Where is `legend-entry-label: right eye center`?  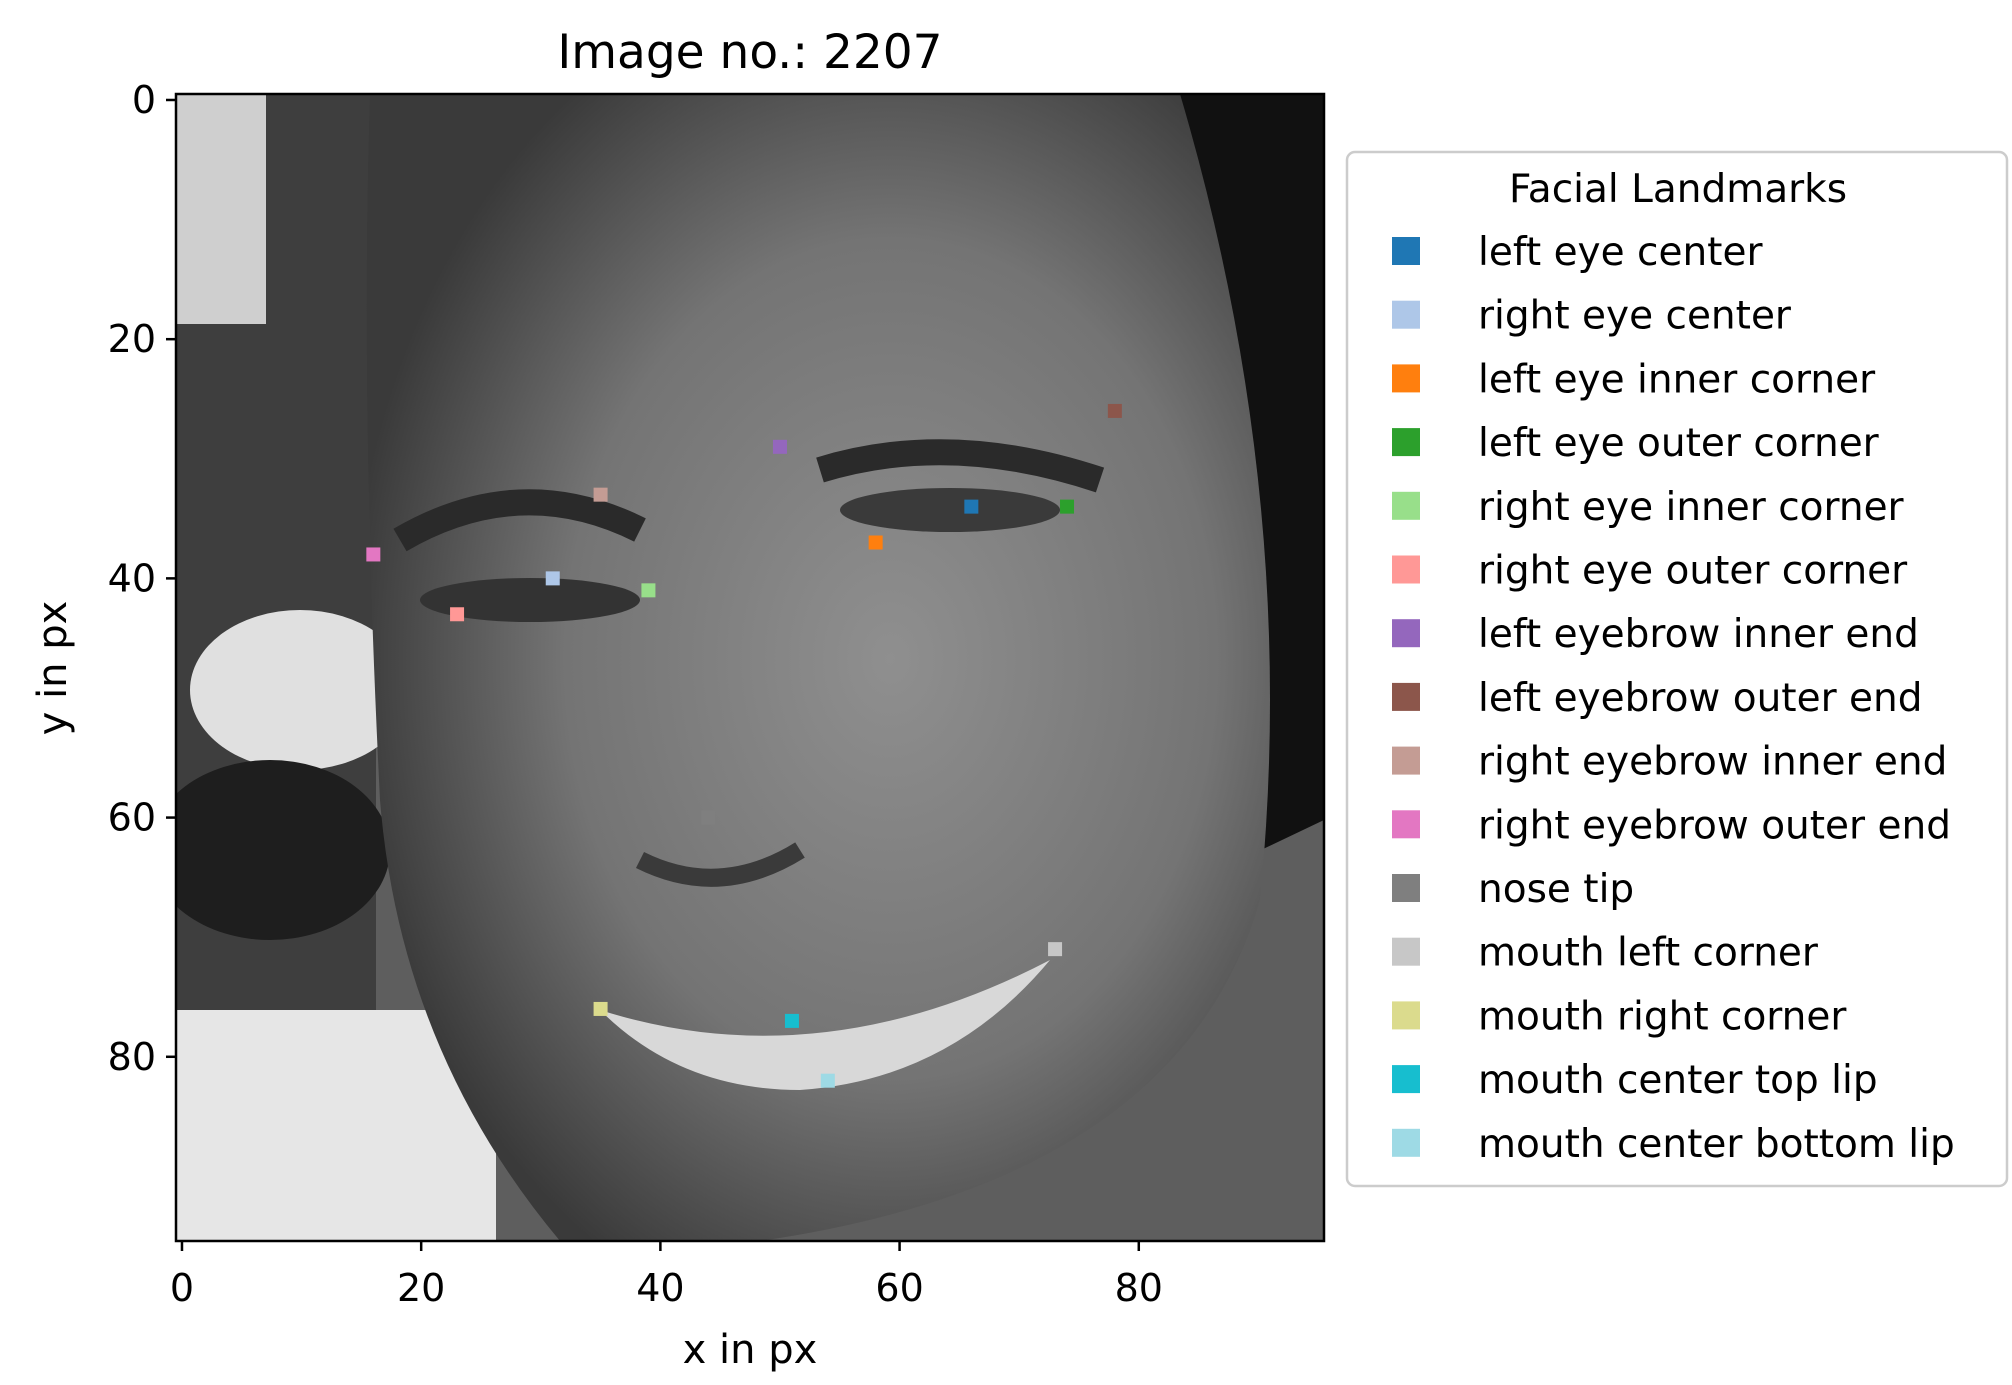
legend-entry-label: right eye center is located at coordinates (1635, 316).